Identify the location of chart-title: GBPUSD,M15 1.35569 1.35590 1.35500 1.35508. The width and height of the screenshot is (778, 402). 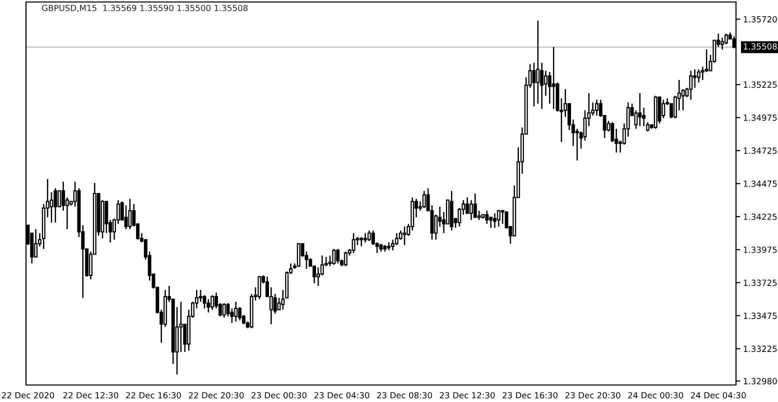
(145, 8).